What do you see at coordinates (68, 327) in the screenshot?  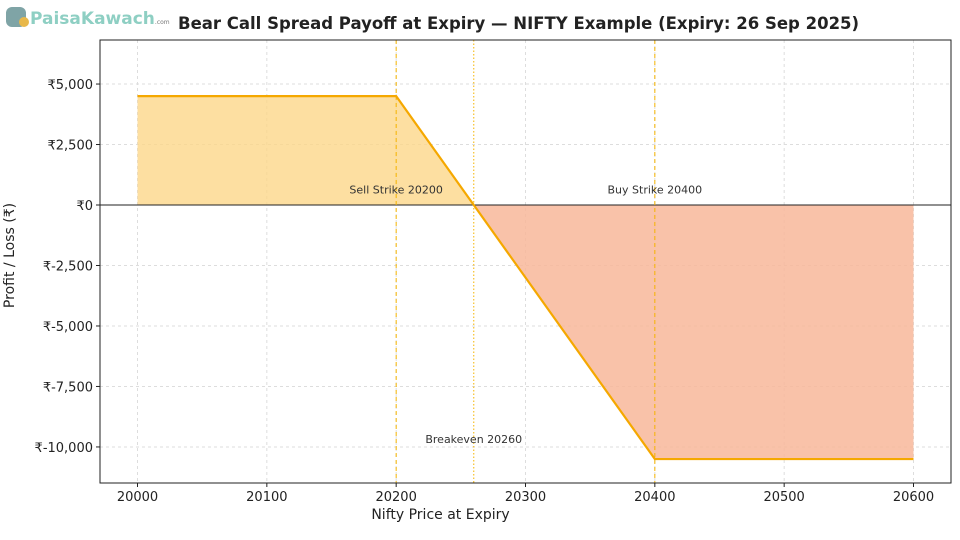 I see `y-tick-label: ₹-5,000` at bounding box center [68, 327].